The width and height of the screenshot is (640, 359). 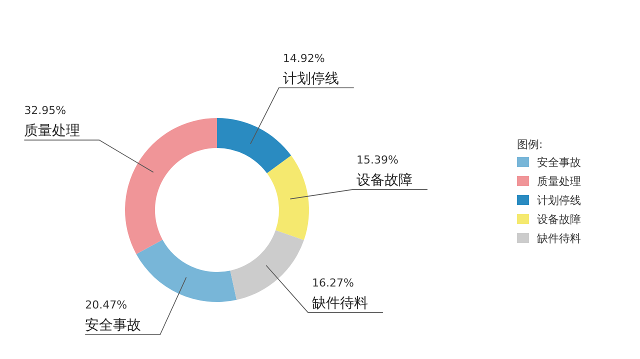 What do you see at coordinates (340, 303) in the screenshot?
I see `slice-label: 缺件待料` at bounding box center [340, 303].